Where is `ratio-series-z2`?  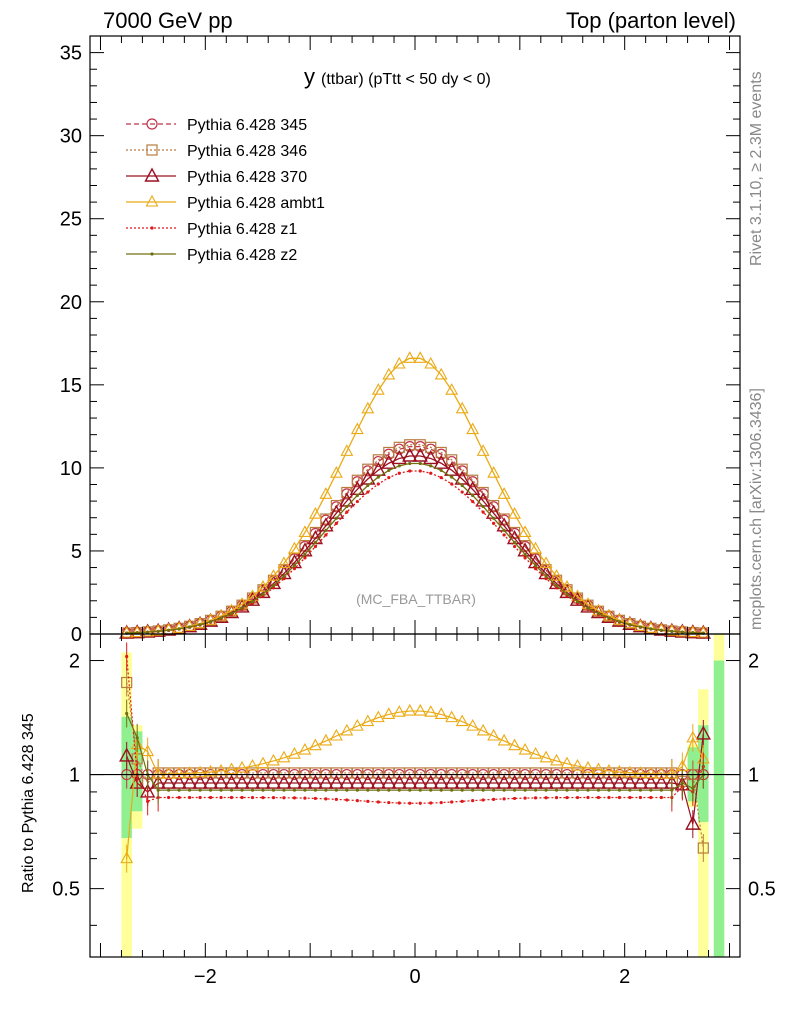
ratio-series-z2 is located at coordinates (415, 752).